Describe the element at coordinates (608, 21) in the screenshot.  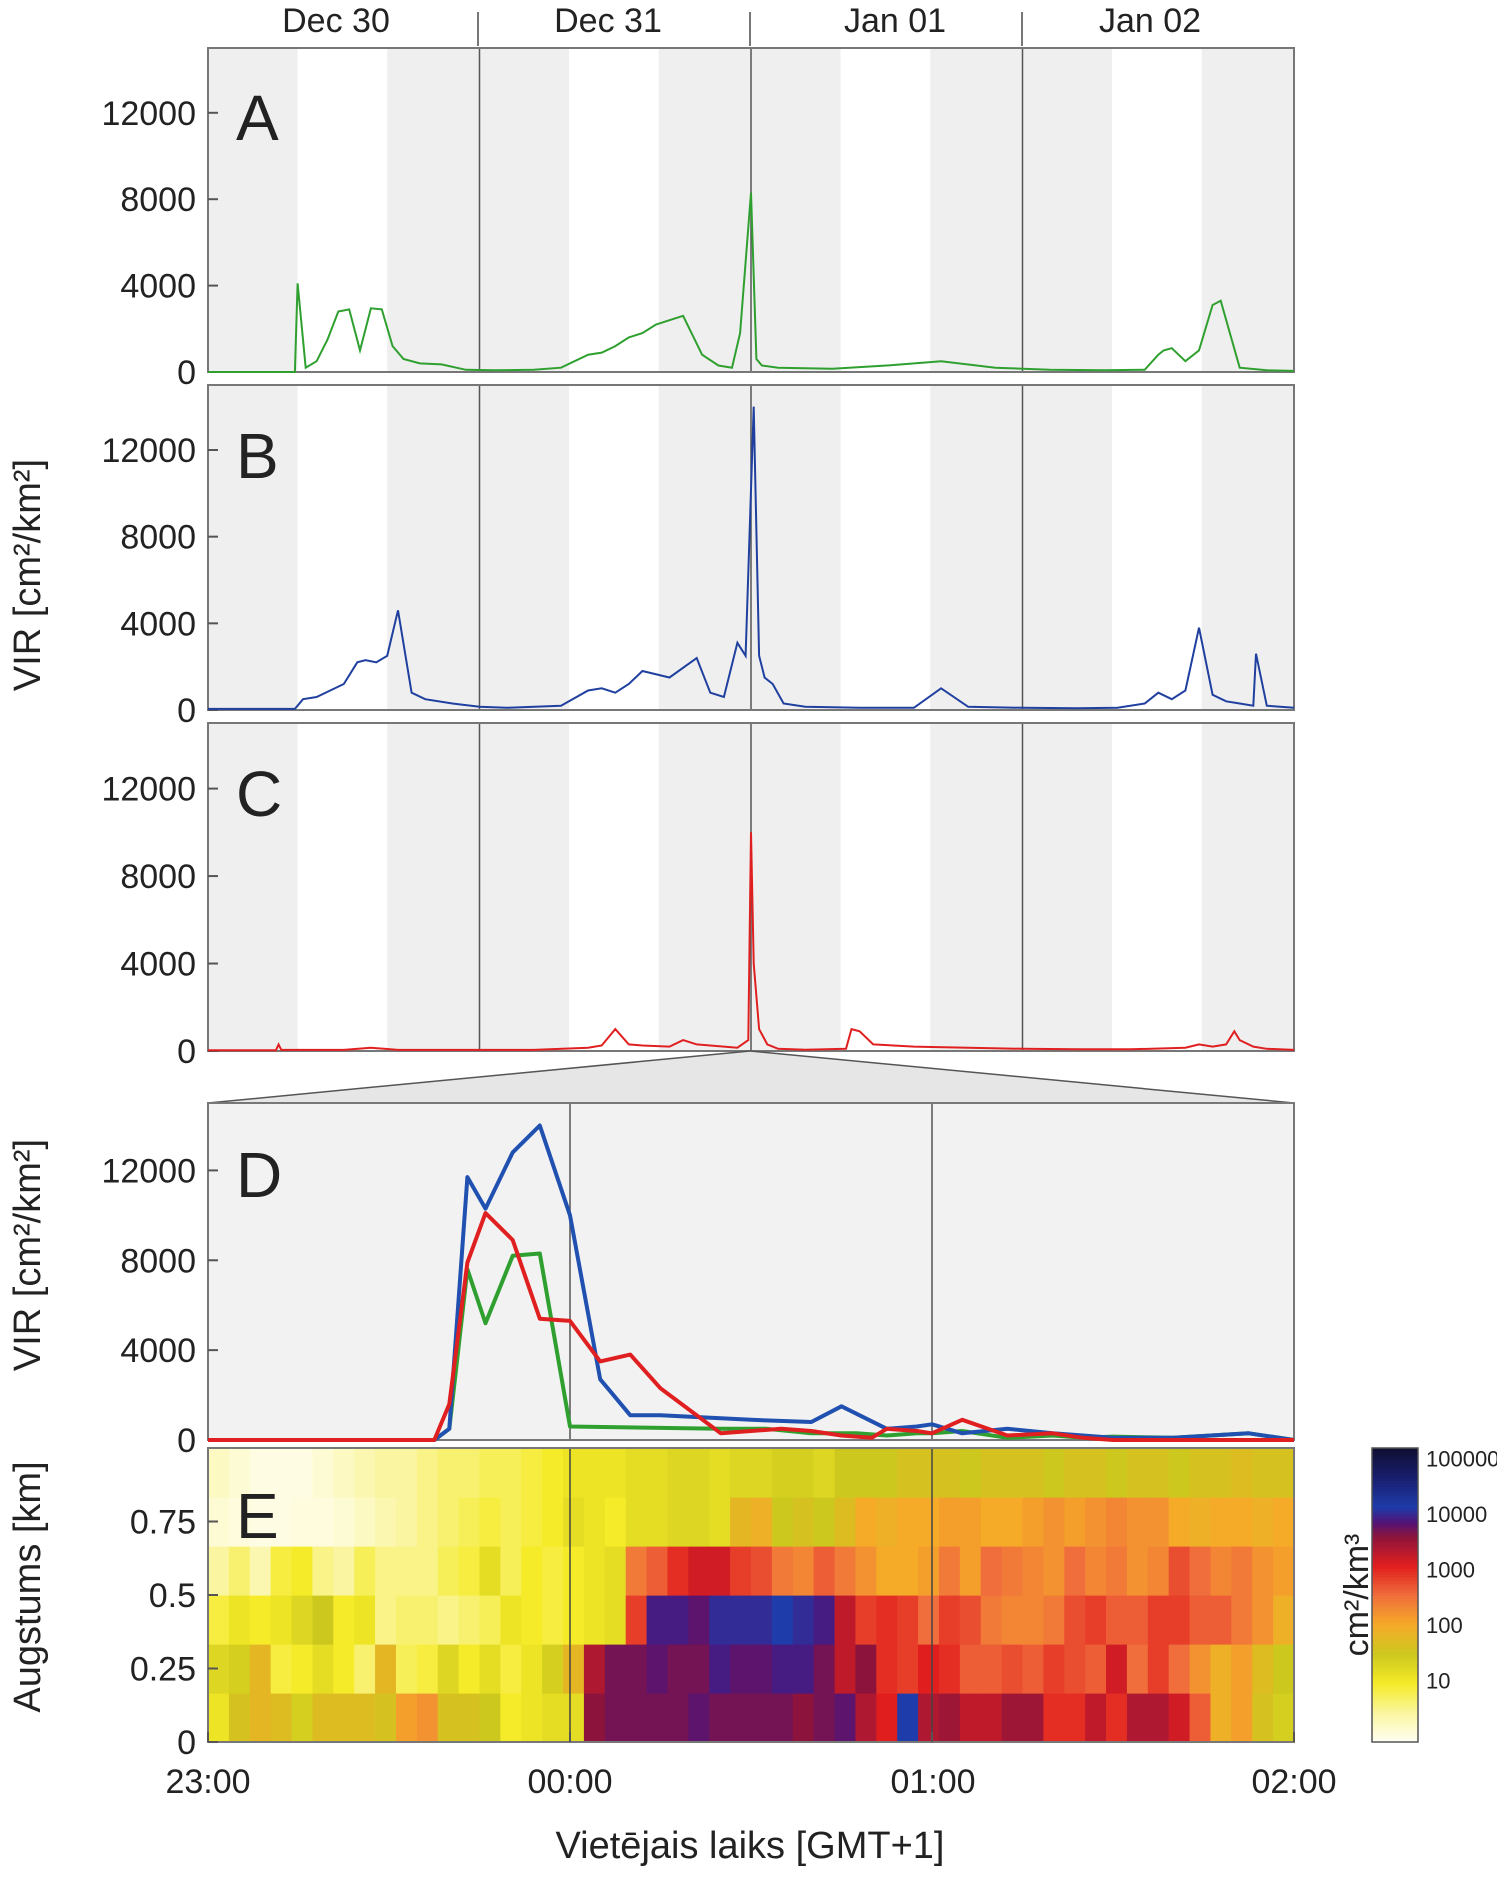
I see `day-label-dec31: Dec 31` at that location.